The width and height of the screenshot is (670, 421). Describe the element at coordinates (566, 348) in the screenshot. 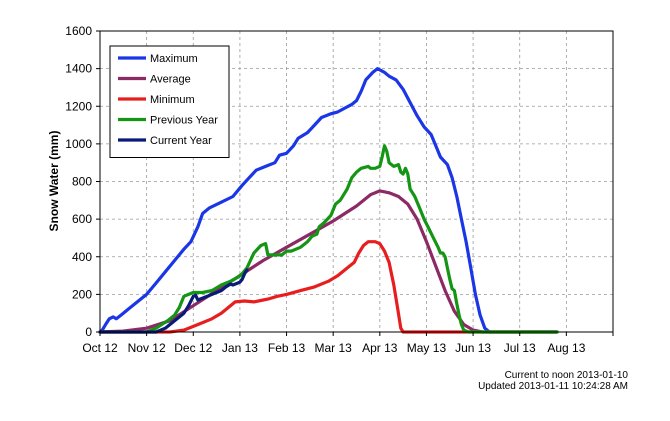

I see `x-tick-label: Aug 13` at that location.